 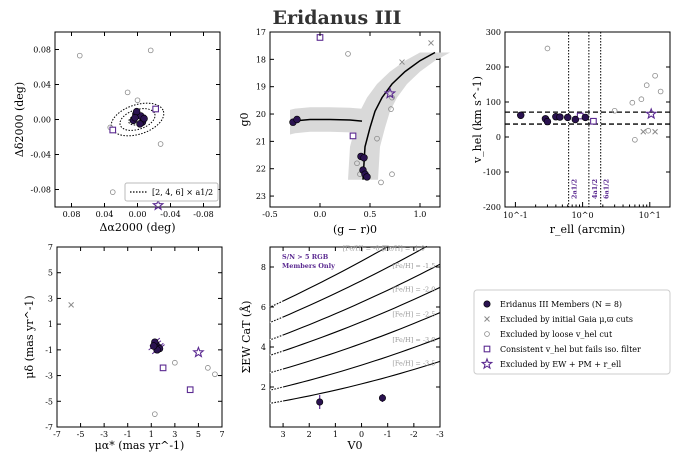 I want to click on legend-label-gaia: Excluded by initial Gaia μ,ϖ cuts, so click(x=566, y=319).